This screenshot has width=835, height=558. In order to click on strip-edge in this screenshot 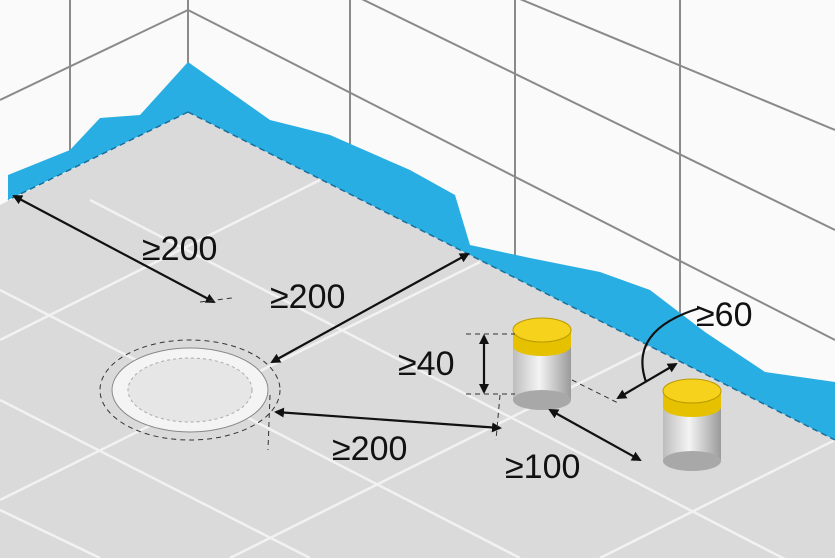, I will do `click(98, 156)`.